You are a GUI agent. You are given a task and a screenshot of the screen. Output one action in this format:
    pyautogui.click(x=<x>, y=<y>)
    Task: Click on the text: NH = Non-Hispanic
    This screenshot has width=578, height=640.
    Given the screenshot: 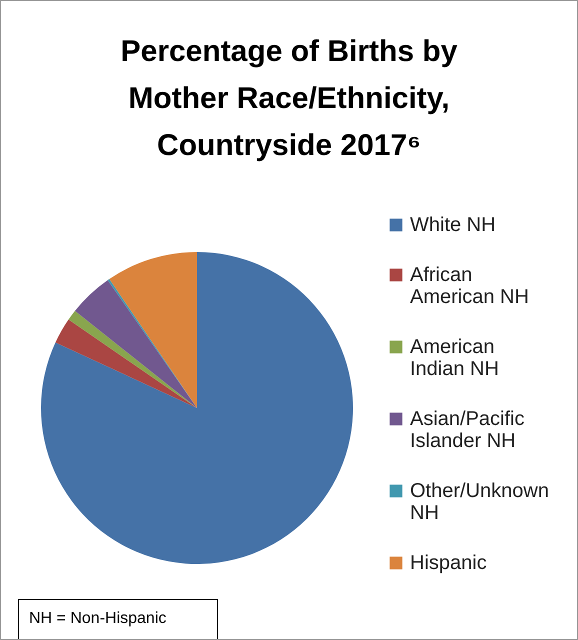 What is the action you would take?
    pyautogui.click(x=118, y=619)
    